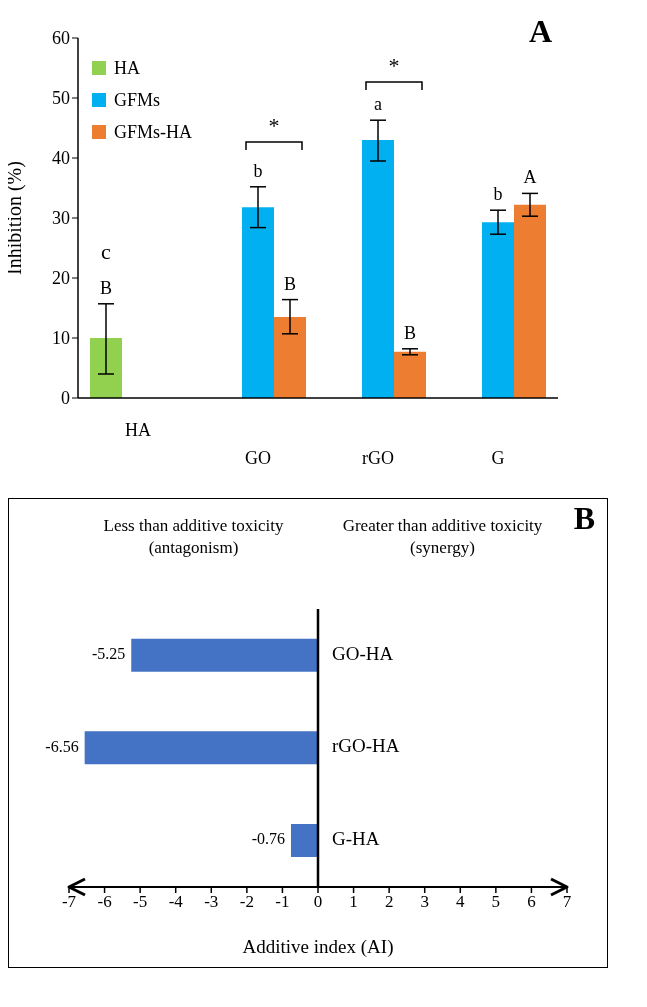  I want to click on x-tick-label: 5, so click(496, 902).